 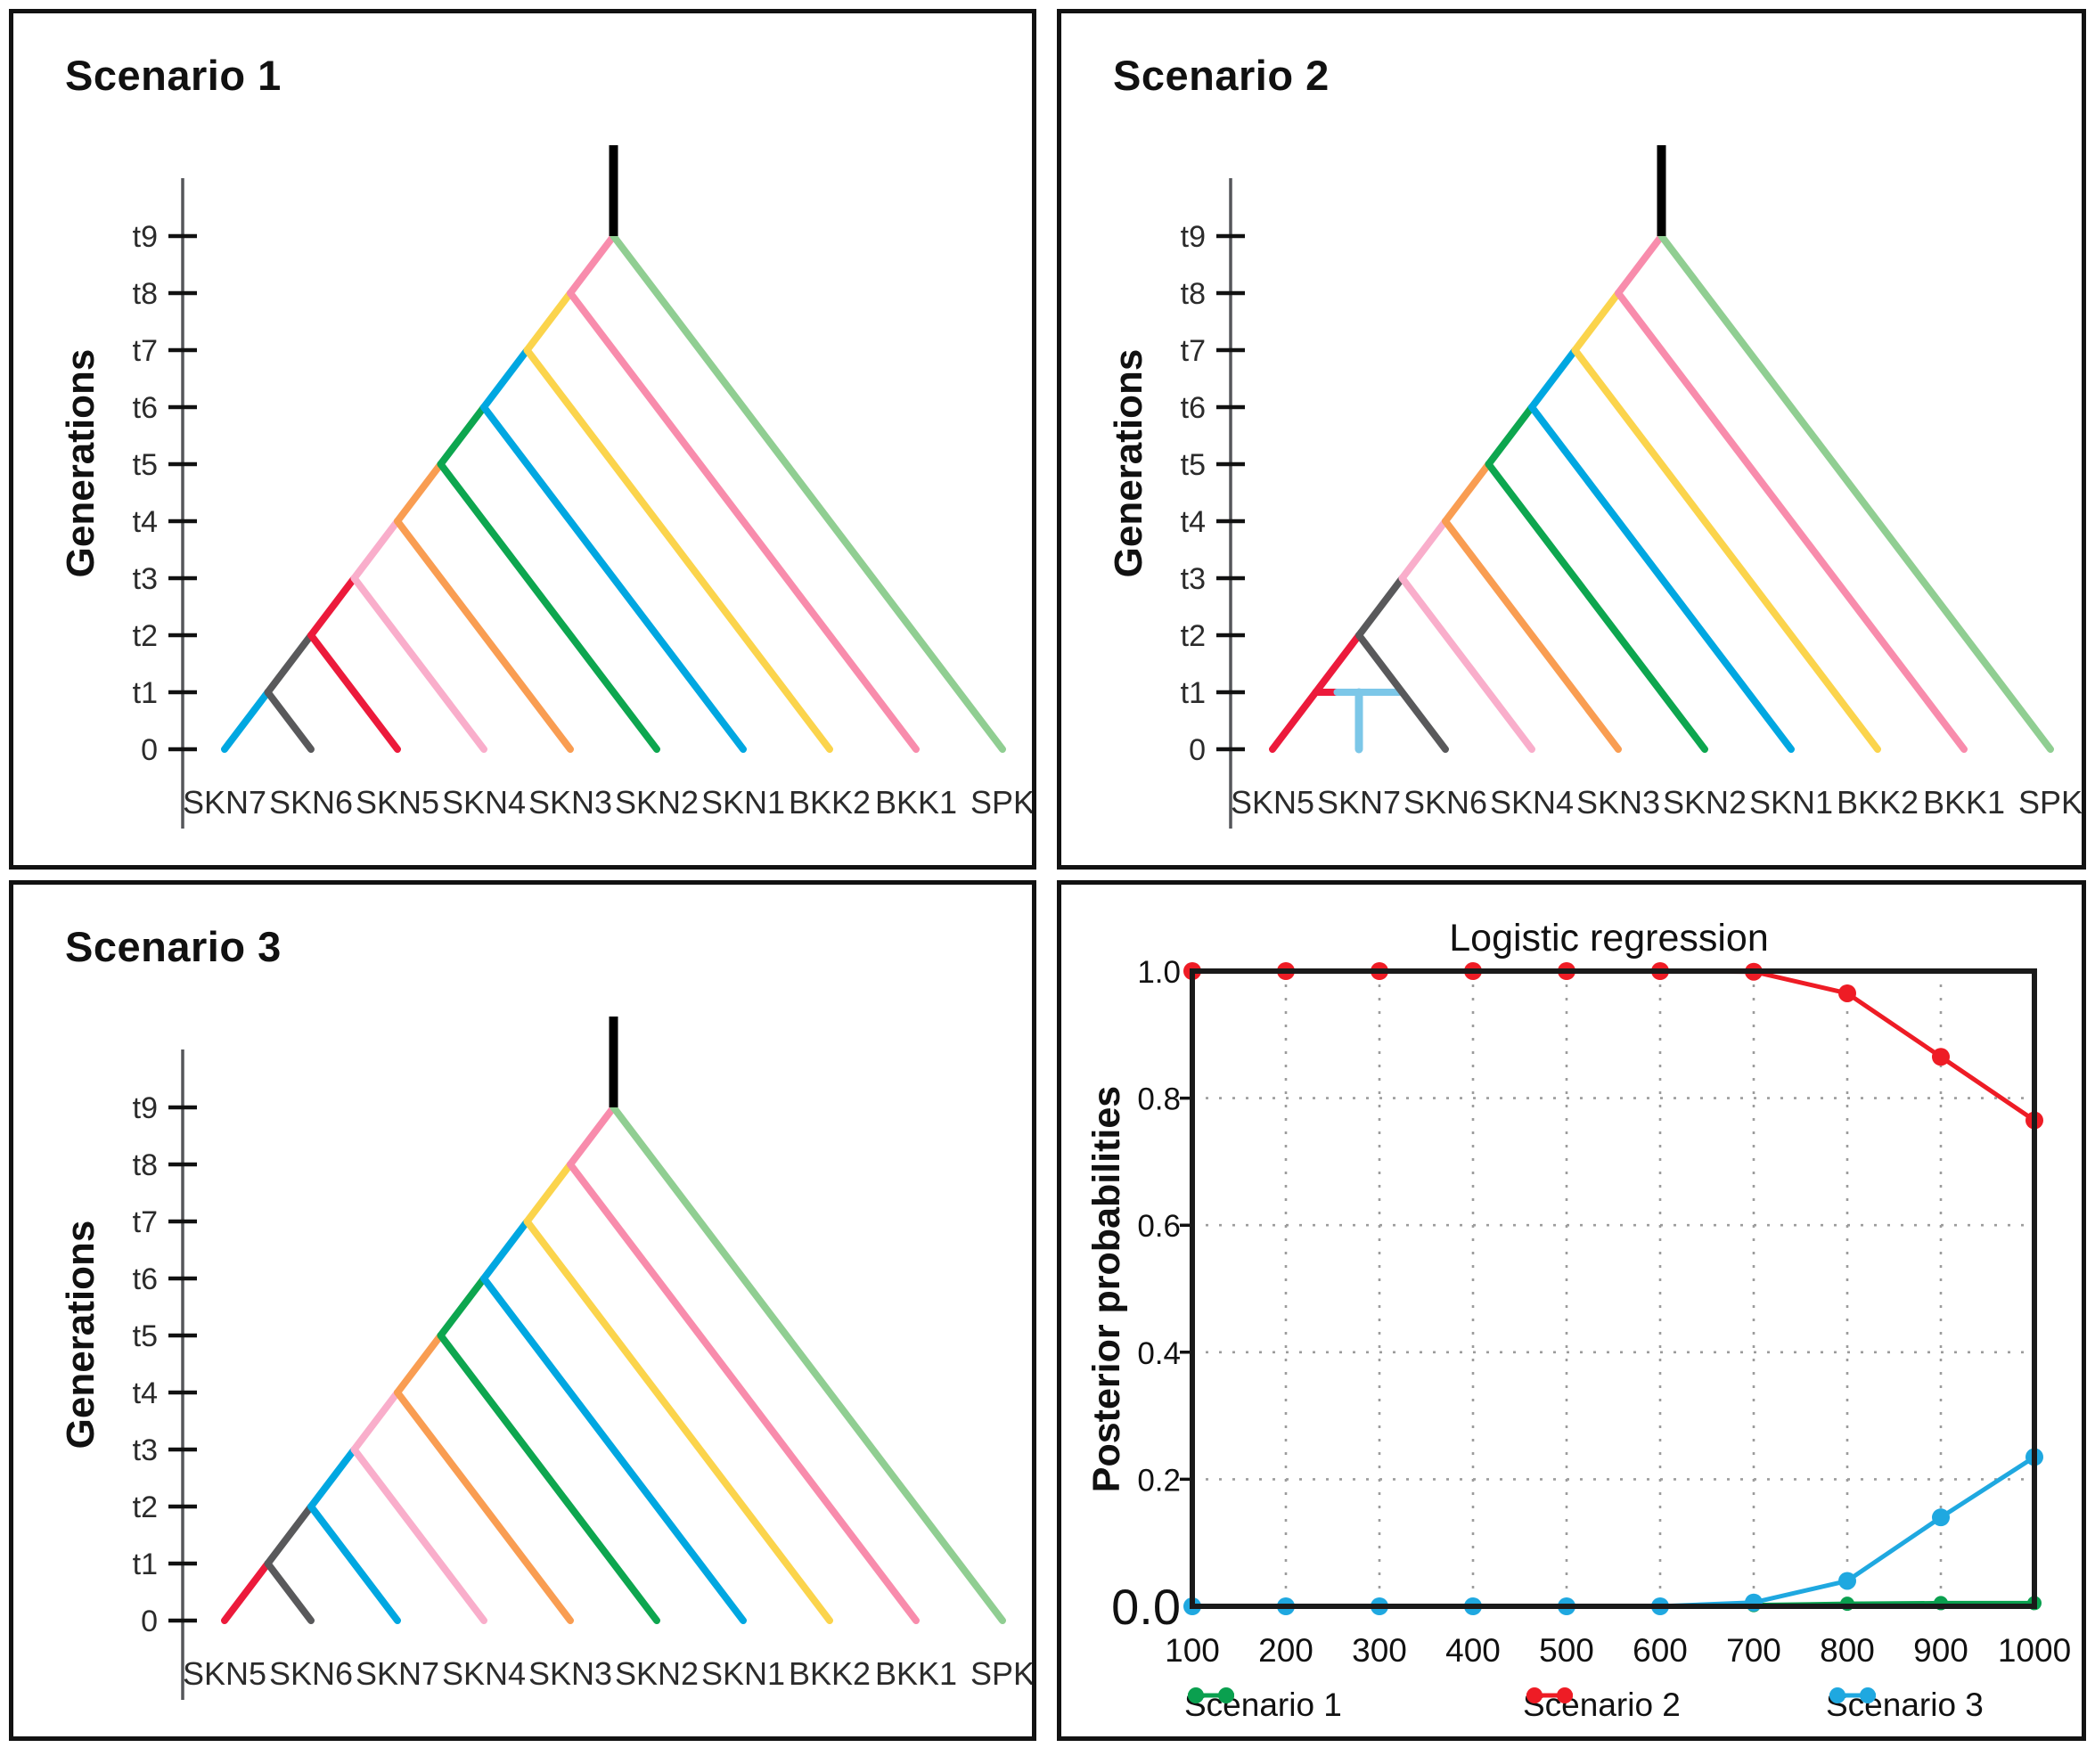 I want to click on legend-label: Scenario 2, so click(x=1602, y=1704).